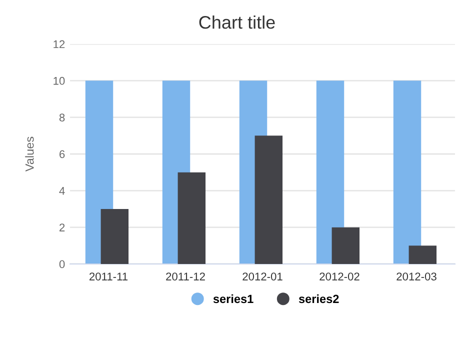 Image resolution: width=474 pixels, height=345 pixels. What do you see at coordinates (416, 276) in the screenshot?
I see `x-tick-label: 2012-03` at bounding box center [416, 276].